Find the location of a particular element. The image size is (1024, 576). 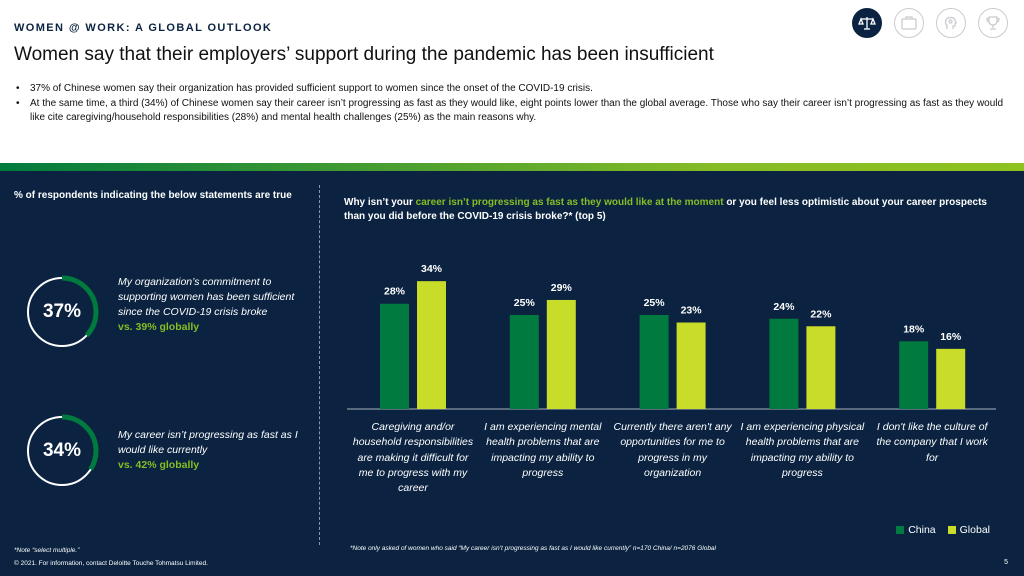

legend-label-global: Global is located at coordinates (974, 530).